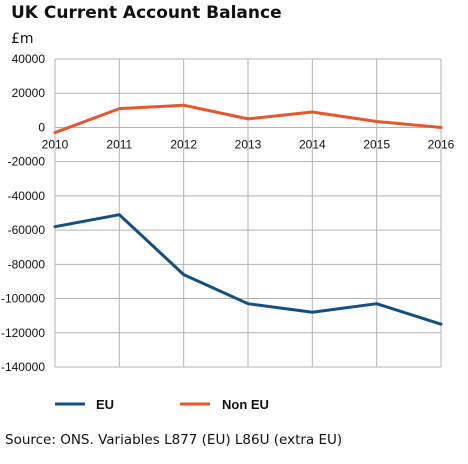 This screenshot has width=468, height=464. I want to click on x-tick-label: 2013, so click(248, 144).